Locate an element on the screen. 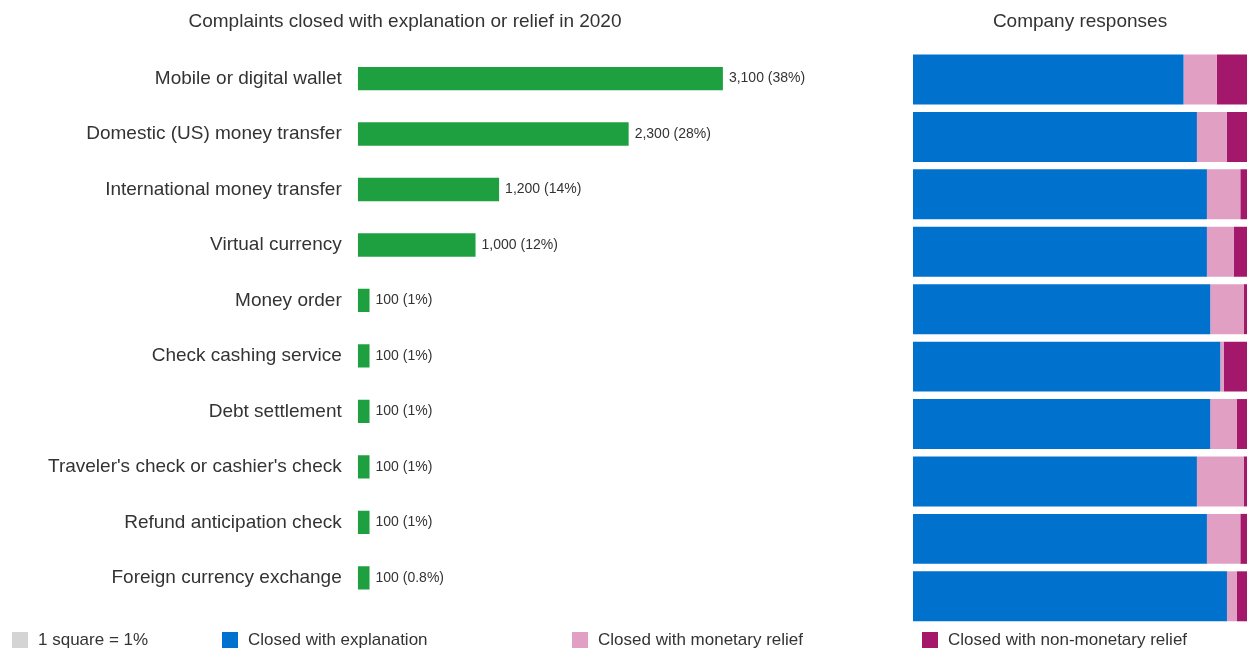 Image resolution: width=1247 pixels, height=652 pixels. y-tick-label: Domestic (US) money transfer is located at coordinates (214, 133).